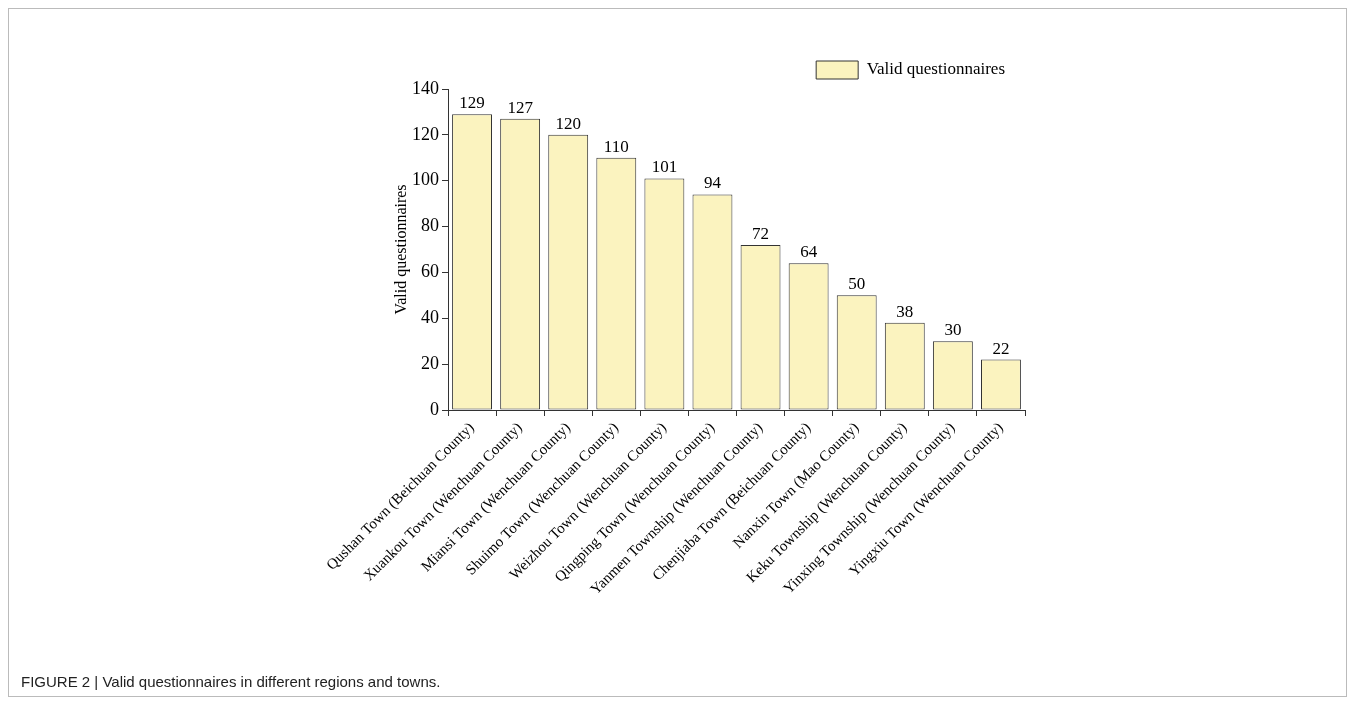  What do you see at coordinates (430, 362) in the screenshot?
I see `y-tick-label: 20` at bounding box center [430, 362].